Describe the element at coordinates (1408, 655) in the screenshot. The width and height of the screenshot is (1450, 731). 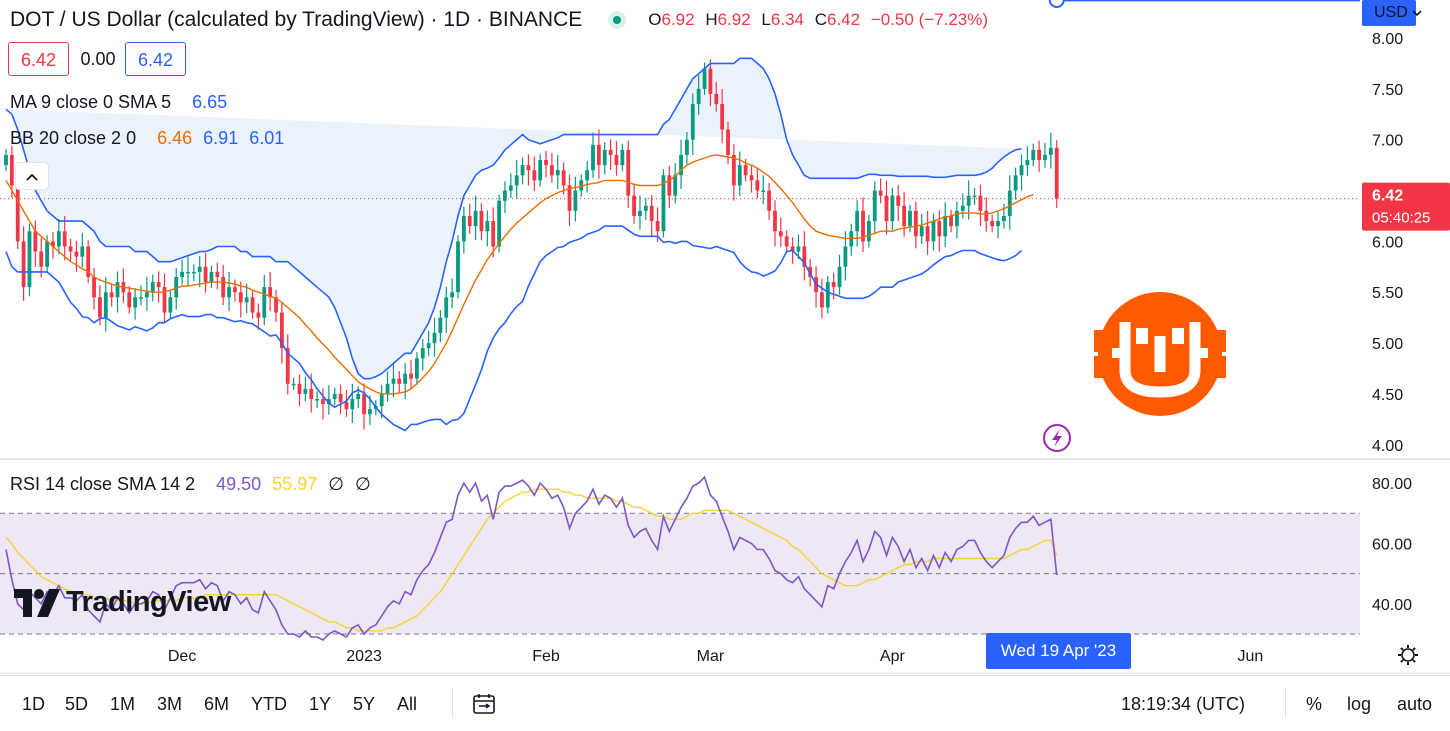
I see `settings-gear-icon` at that location.